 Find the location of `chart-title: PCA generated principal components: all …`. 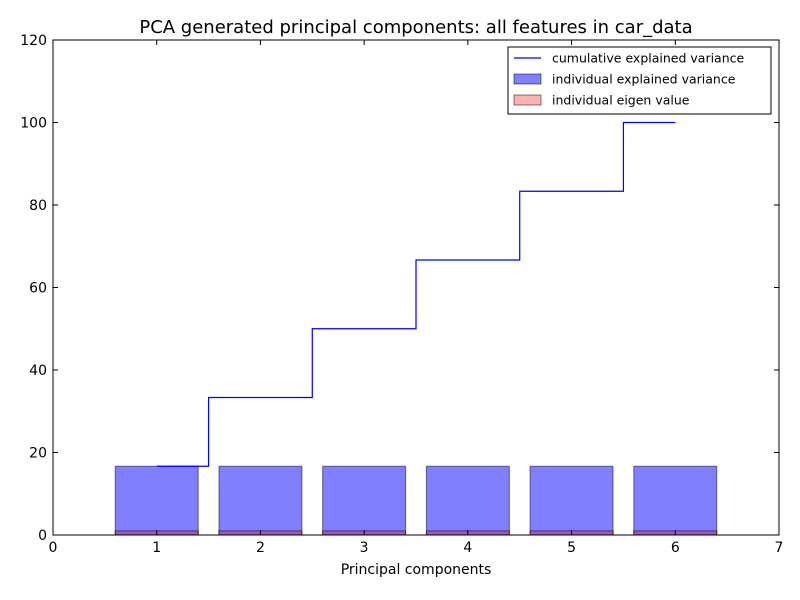

chart-title: PCA generated principal components: all … is located at coordinates (415, 27).